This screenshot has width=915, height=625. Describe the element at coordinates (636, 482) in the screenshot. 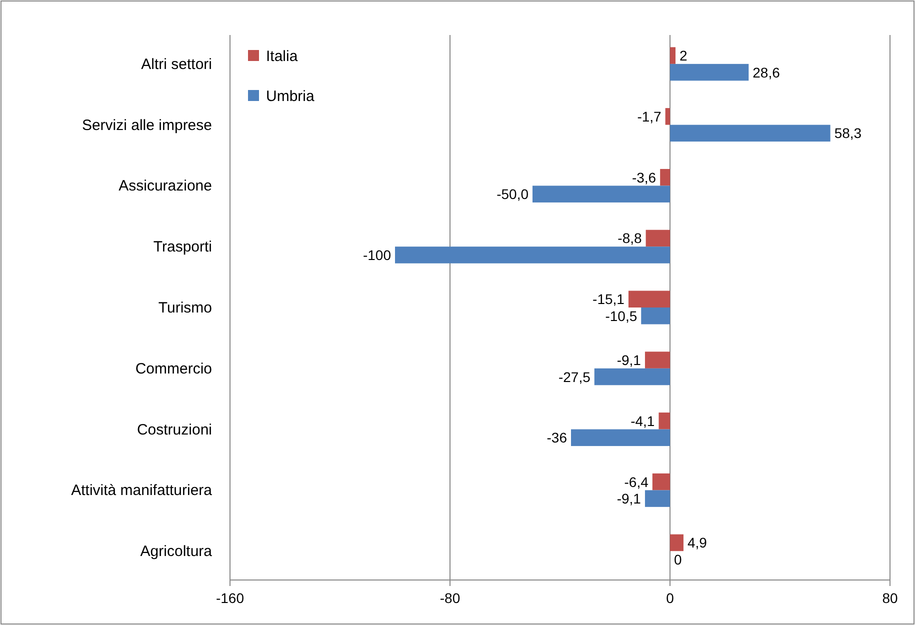

I see `data-label: -6,4` at that location.